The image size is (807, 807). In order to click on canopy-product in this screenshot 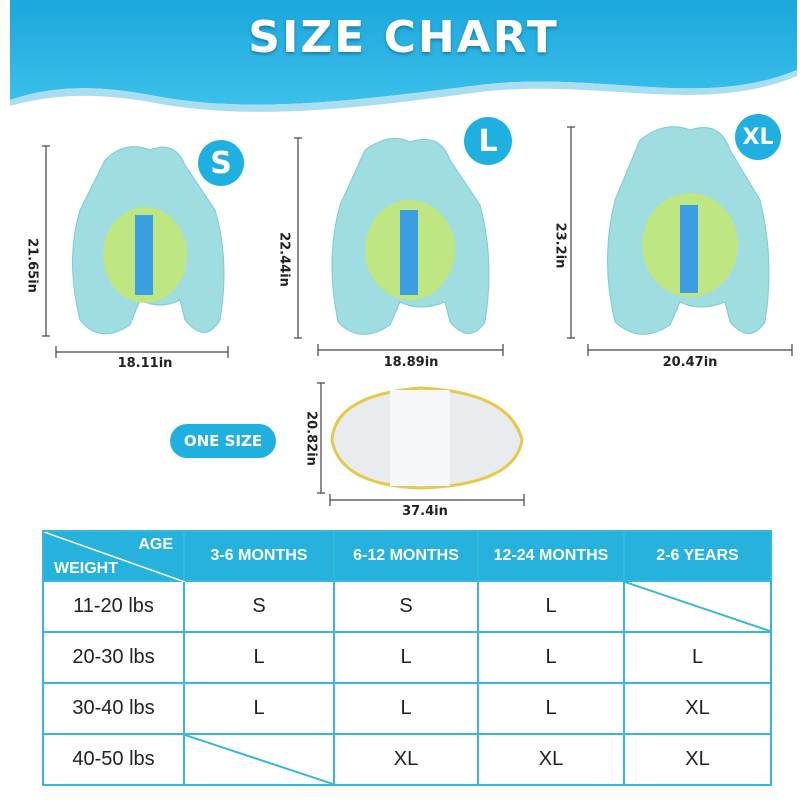, I will do `click(427, 438)`.